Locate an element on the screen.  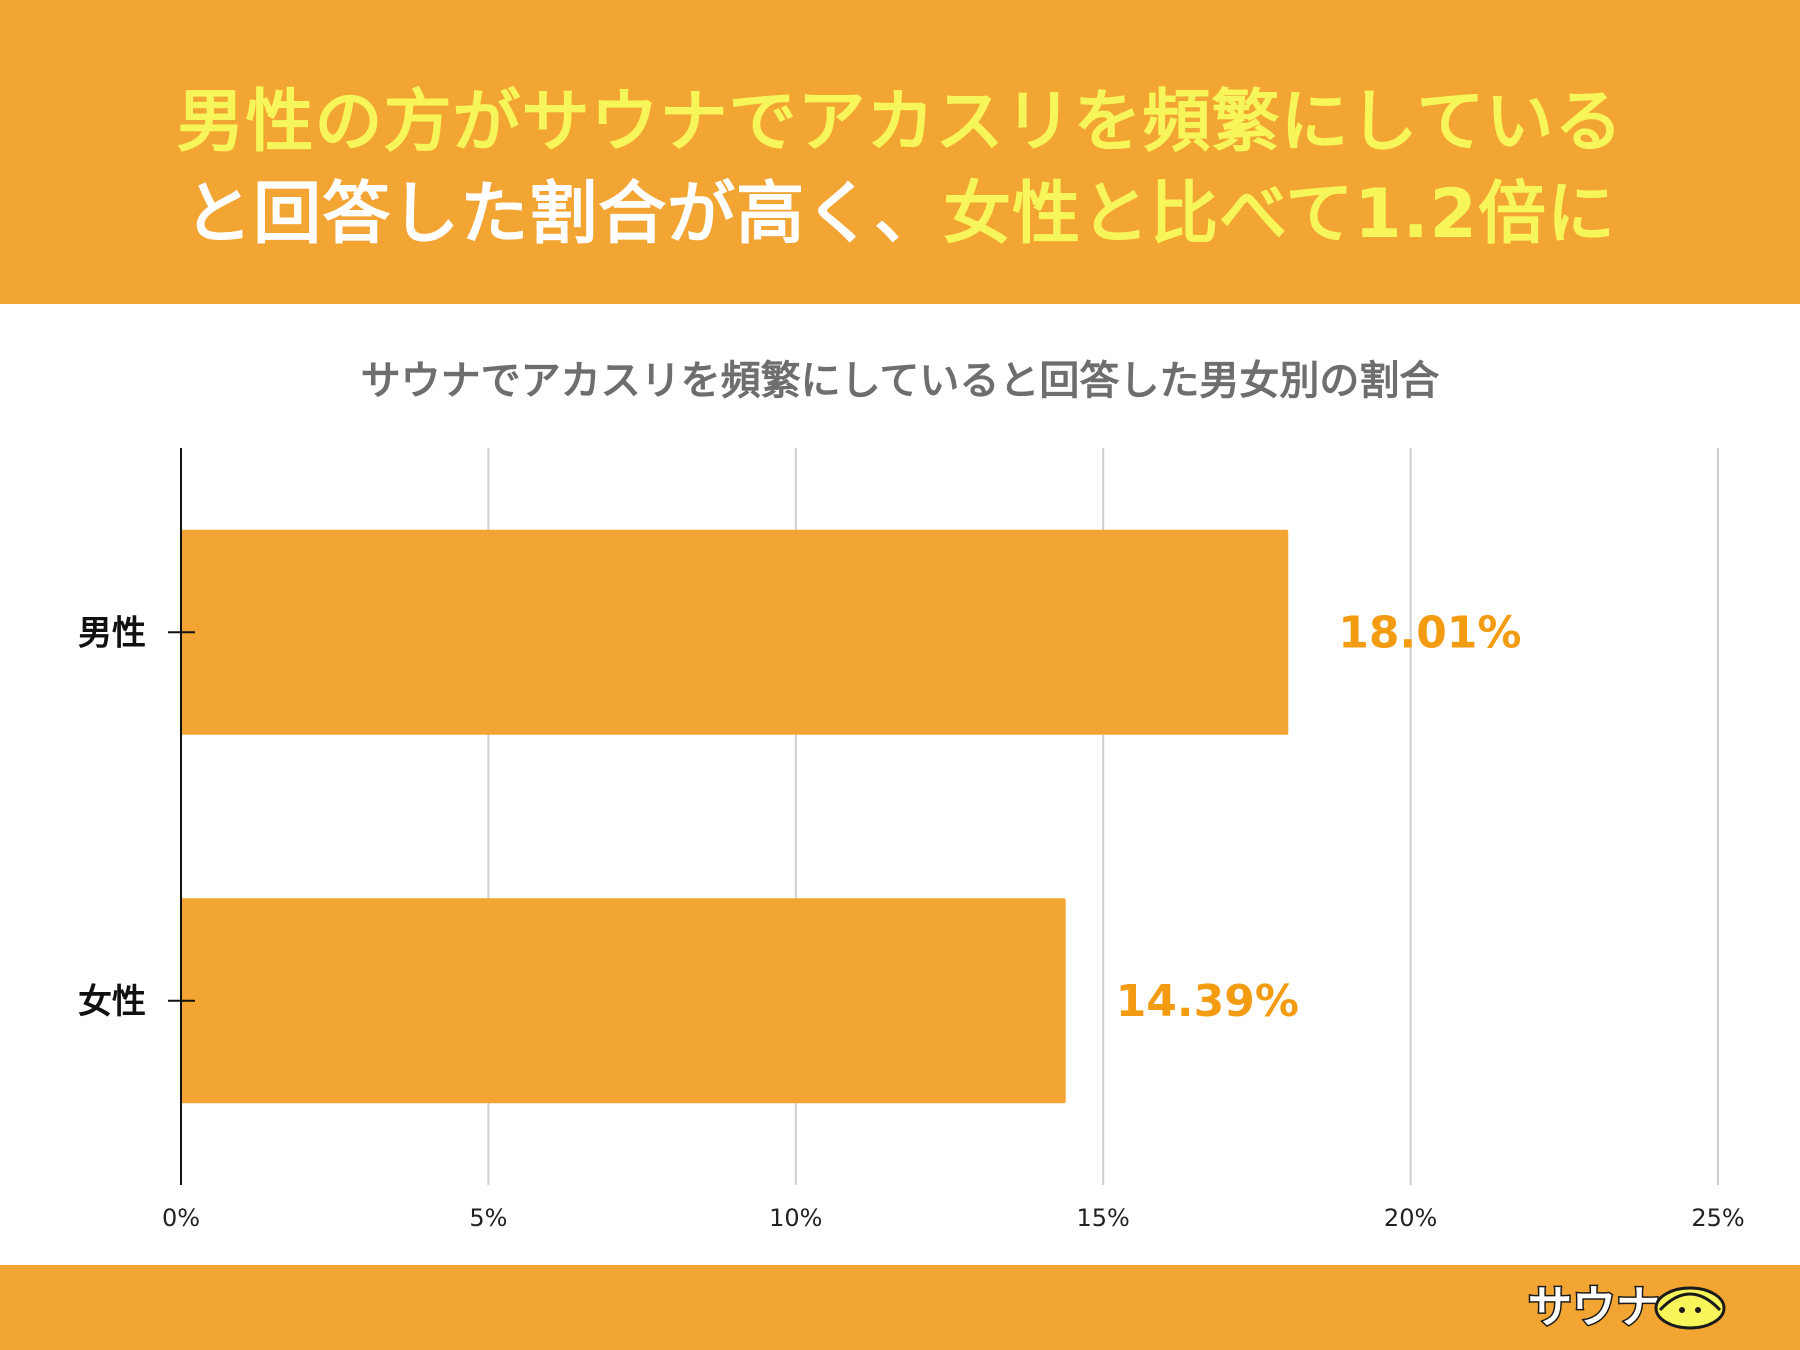
x-tick-label: 5% is located at coordinates (488, 1218).